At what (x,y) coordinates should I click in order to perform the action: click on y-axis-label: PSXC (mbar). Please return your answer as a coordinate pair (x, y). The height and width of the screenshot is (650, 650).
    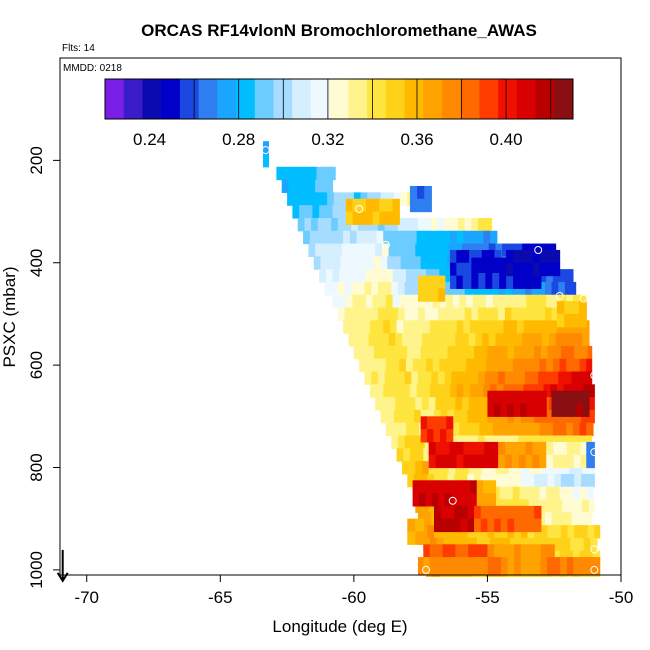
    Looking at the image, I should click on (9, 316).